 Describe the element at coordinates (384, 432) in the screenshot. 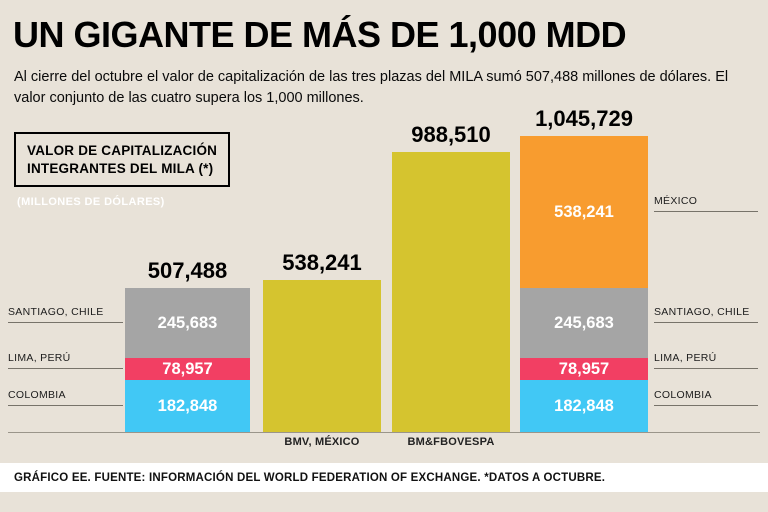

I see `chart-baseline` at that location.